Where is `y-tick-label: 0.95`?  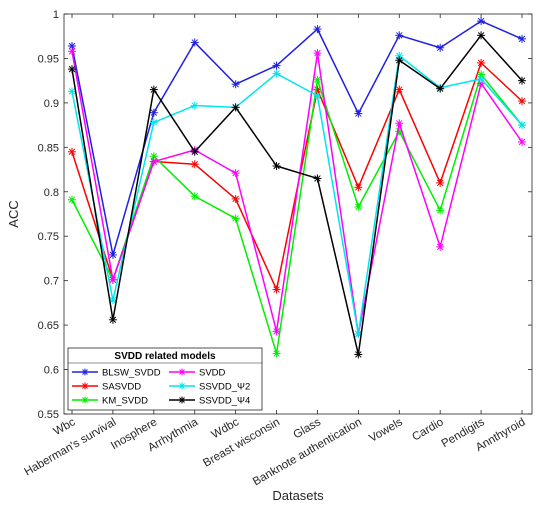 y-tick-label: 0.95 is located at coordinates (48, 59).